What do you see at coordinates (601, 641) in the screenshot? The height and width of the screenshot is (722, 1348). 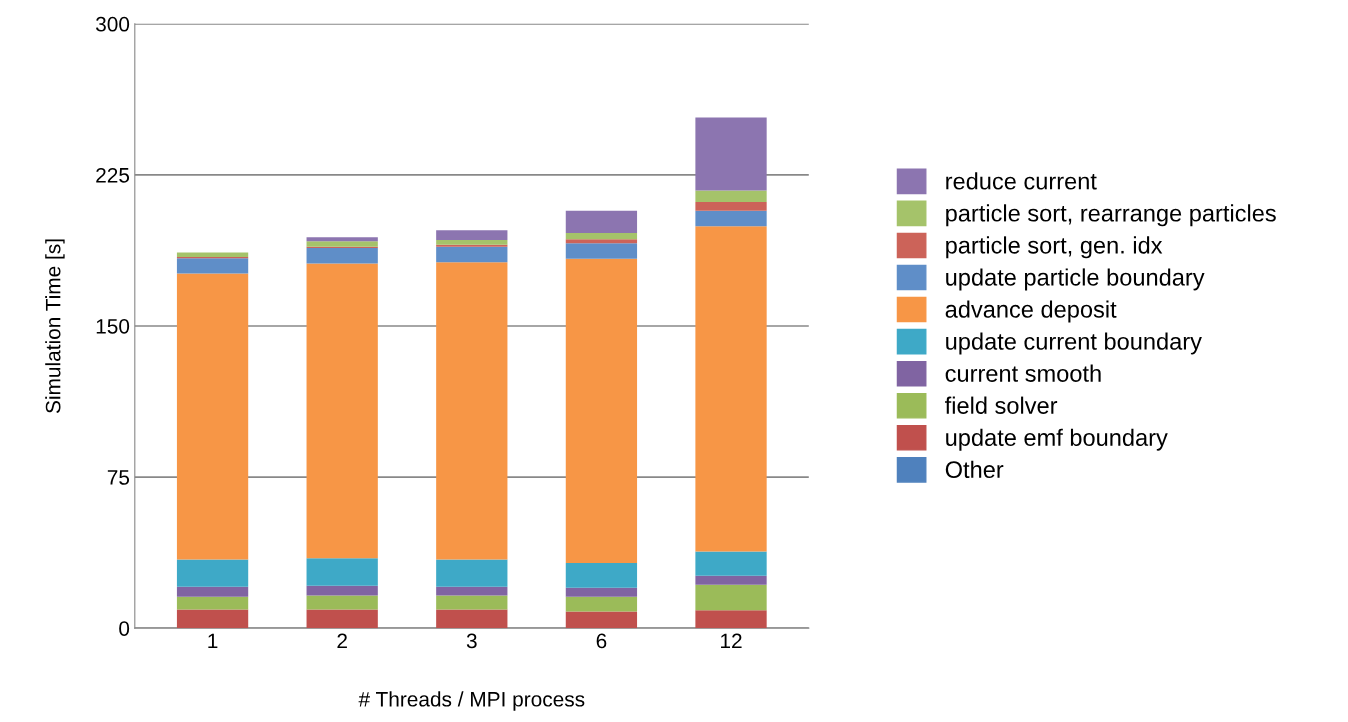 I see `x-tick-label: 6` at bounding box center [601, 641].